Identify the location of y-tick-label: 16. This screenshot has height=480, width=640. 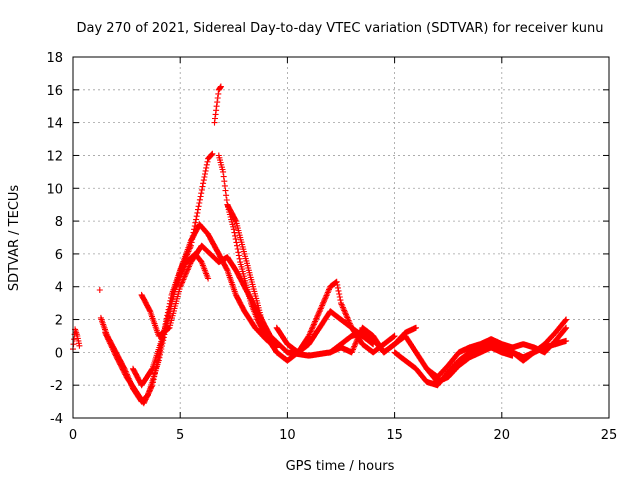
(54, 91).